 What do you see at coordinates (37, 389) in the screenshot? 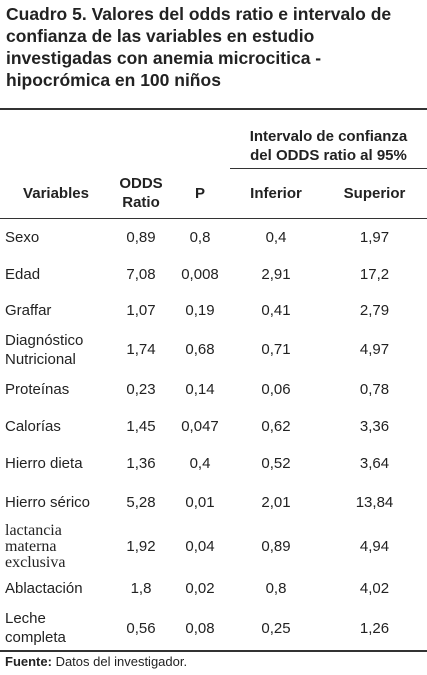
I see `variable-cell: Proteínas` at bounding box center [37, 389].